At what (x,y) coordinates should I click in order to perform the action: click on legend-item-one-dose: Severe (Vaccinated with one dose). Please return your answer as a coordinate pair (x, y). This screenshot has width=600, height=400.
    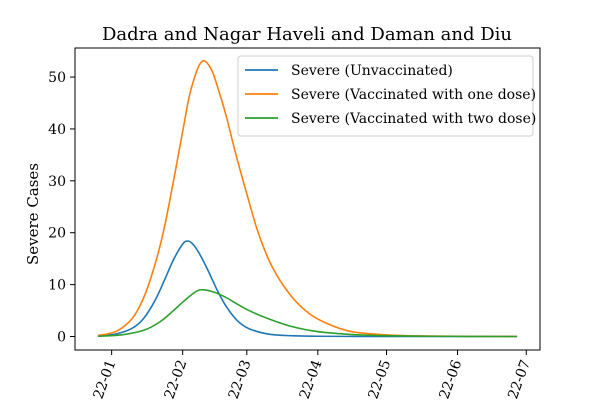
    Looking at the image, I should click on (413, 95).